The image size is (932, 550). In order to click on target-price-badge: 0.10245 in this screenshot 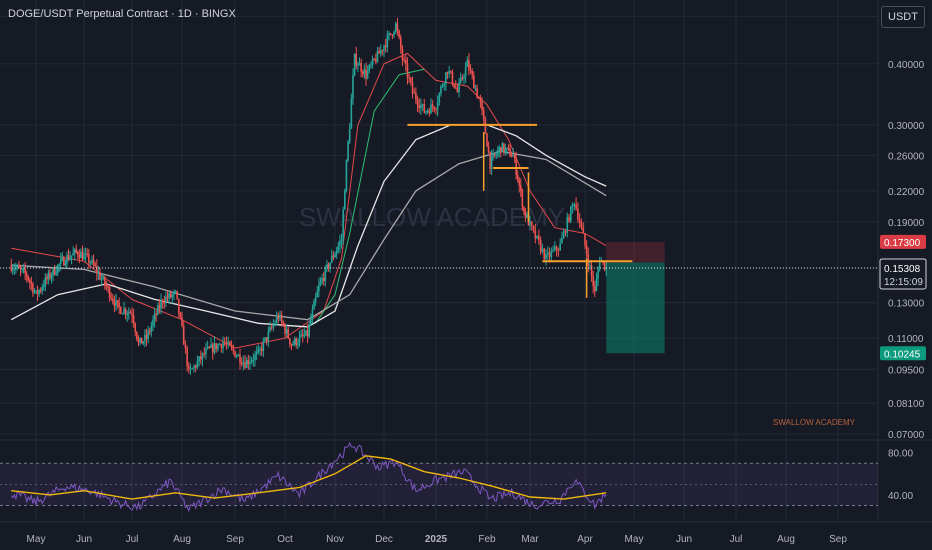, I will do `click(902, 354)`.